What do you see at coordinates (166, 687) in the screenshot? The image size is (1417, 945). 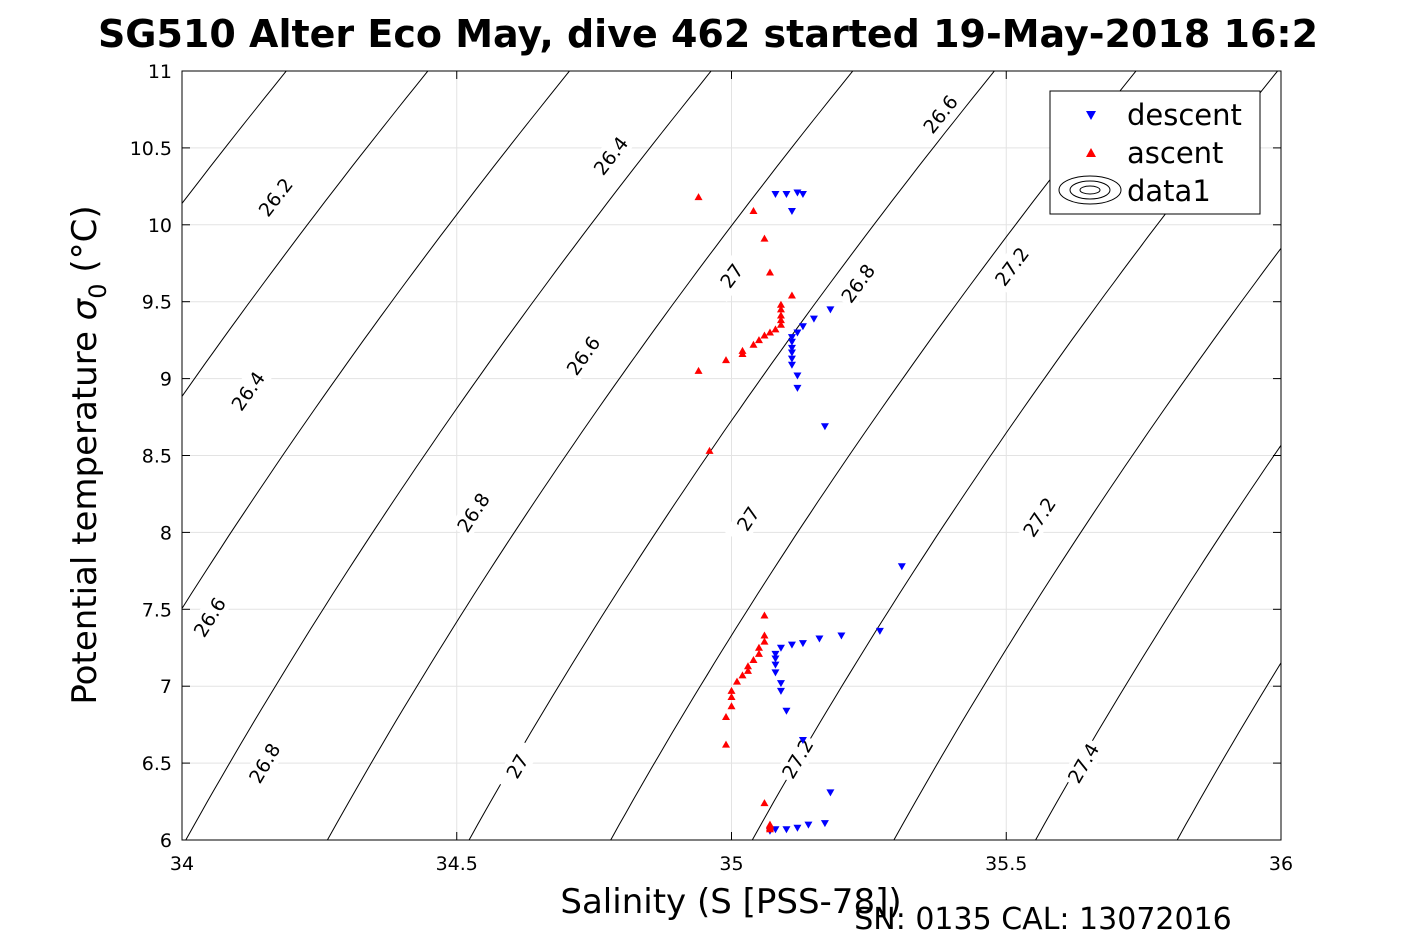 I see `y-tick-label: 7` at bounding box center [166, 687].